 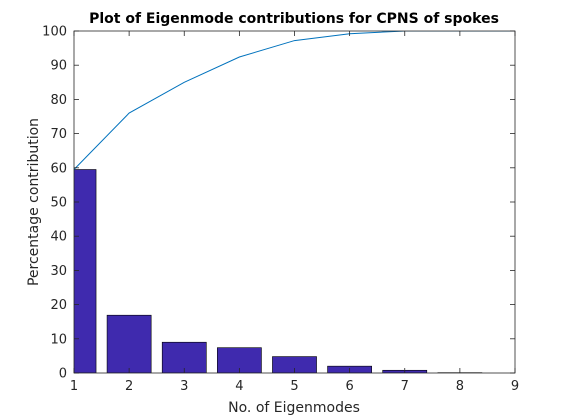 I want to click on y-tick-label-100: 100, so click(x=54, y=32).